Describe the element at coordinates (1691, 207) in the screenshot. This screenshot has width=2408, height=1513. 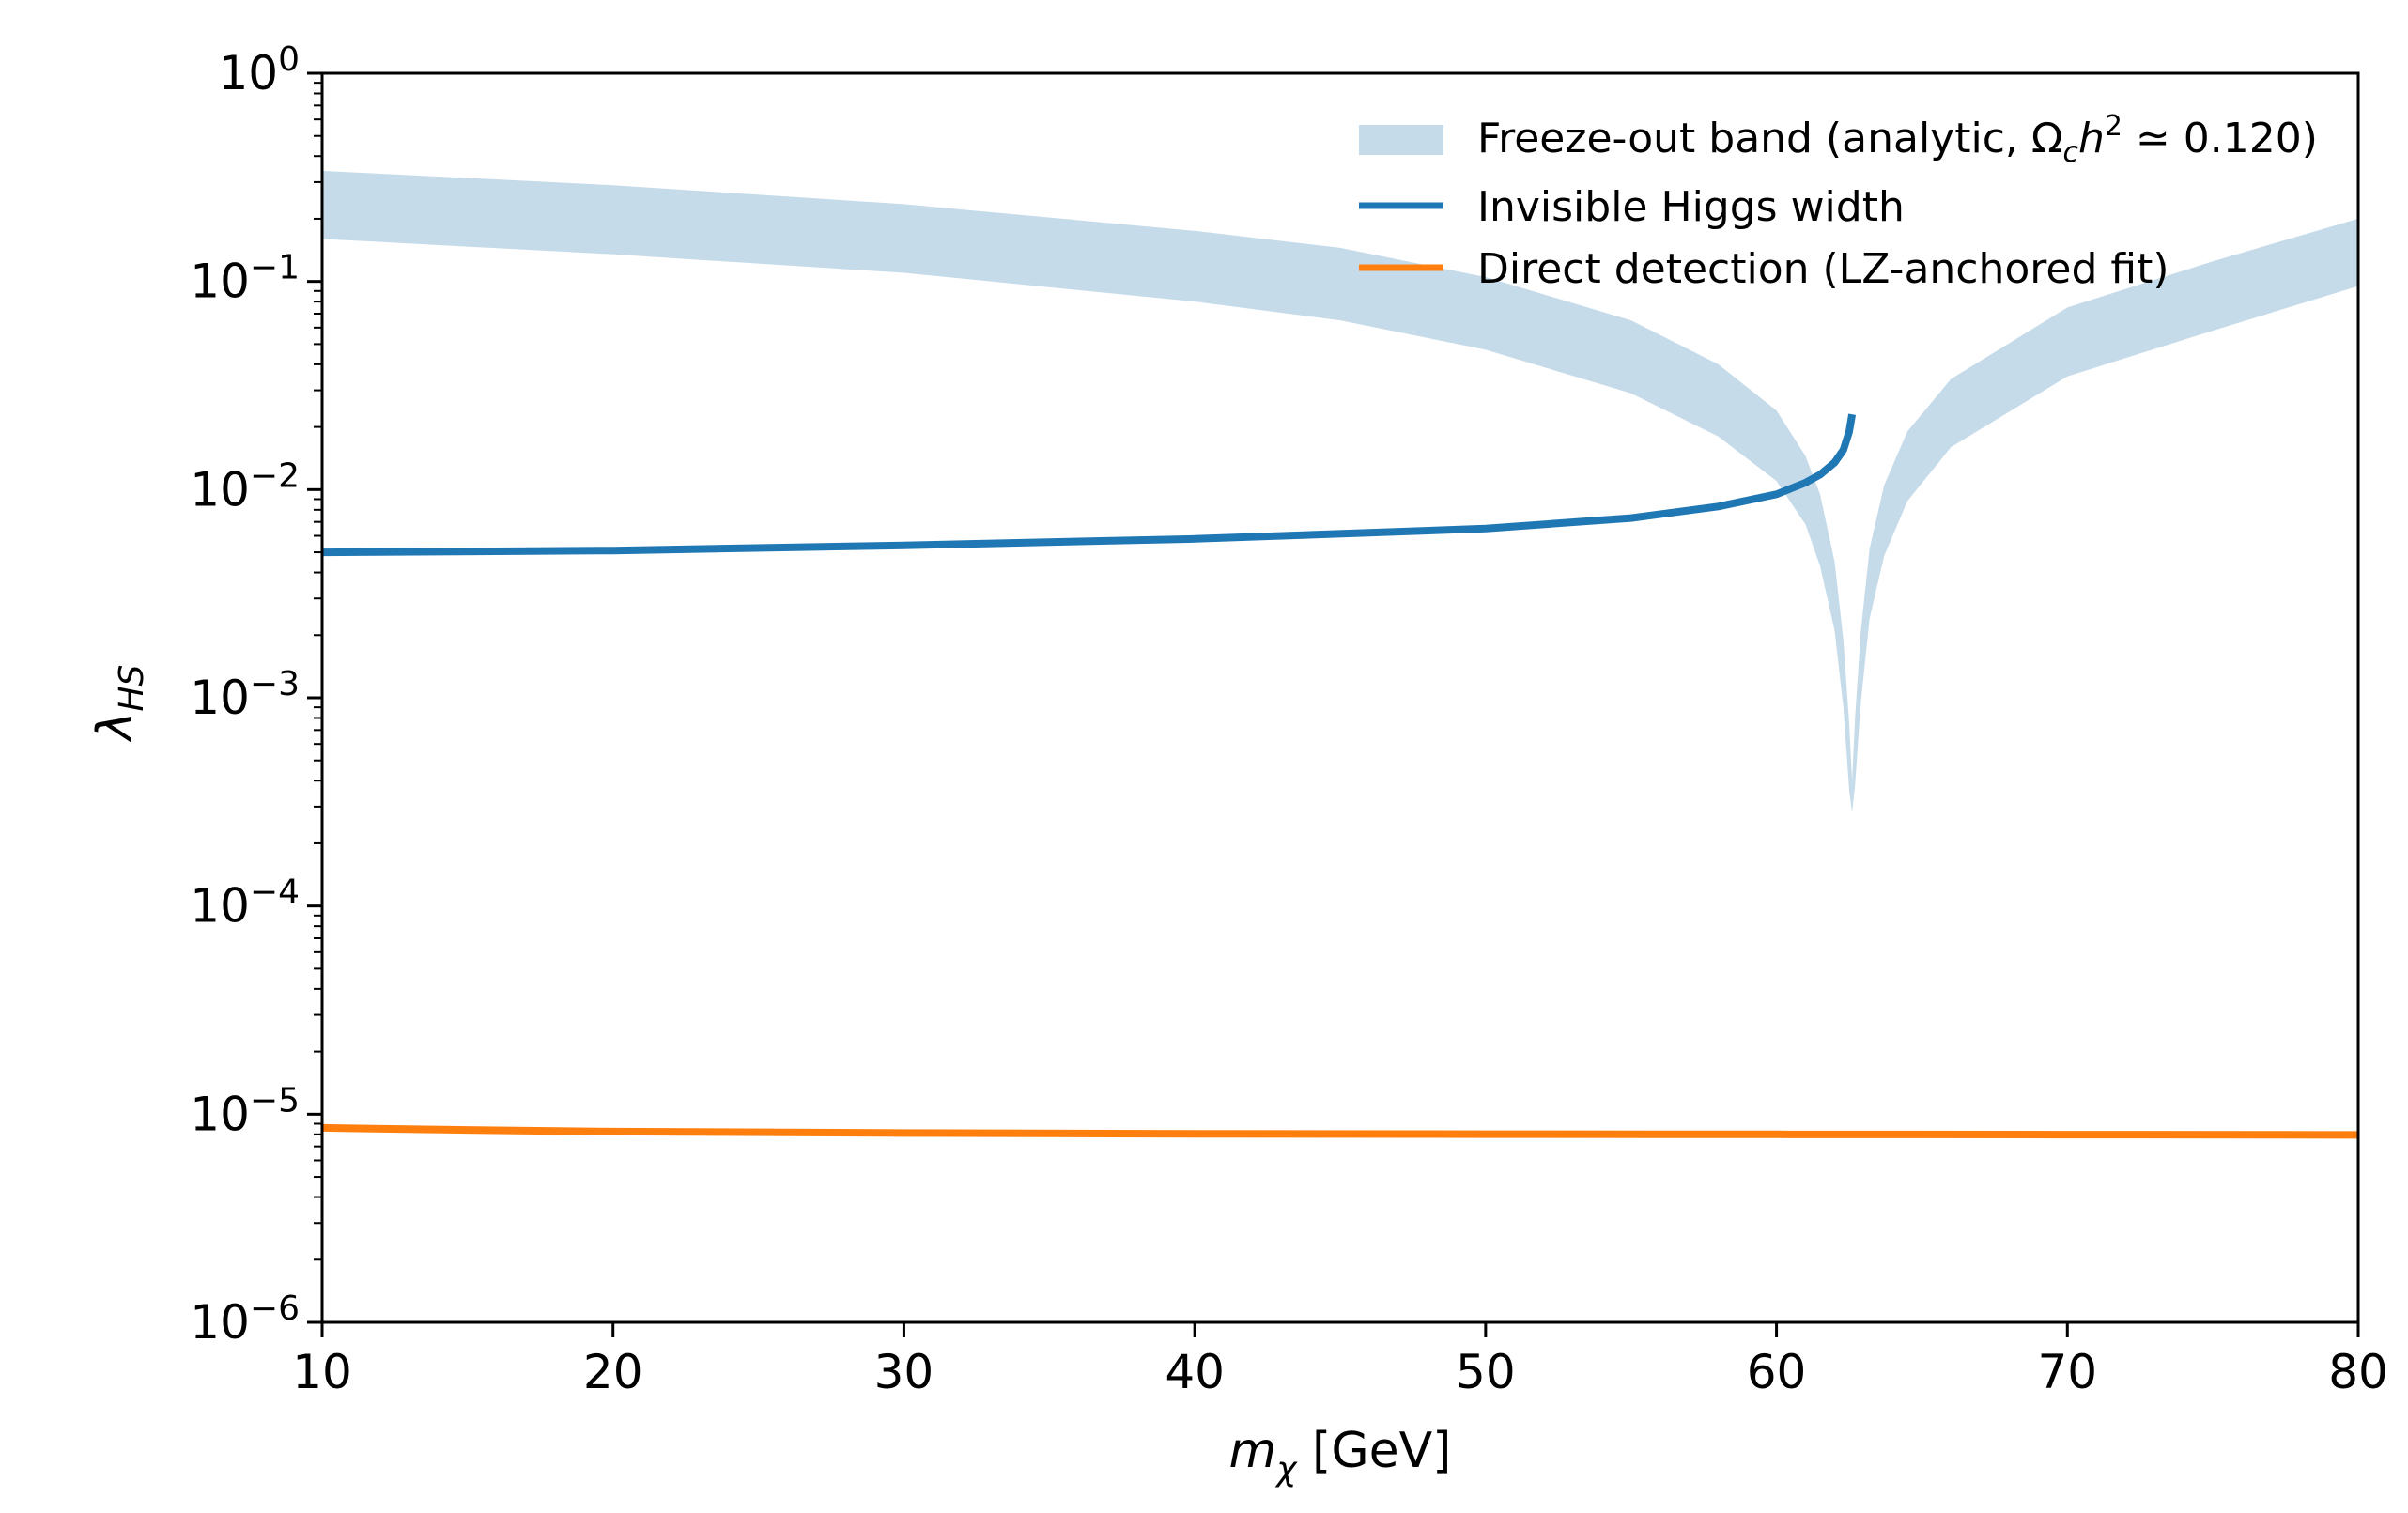
I see `legend-label-higgs: Invisible Higgs width` at that location.